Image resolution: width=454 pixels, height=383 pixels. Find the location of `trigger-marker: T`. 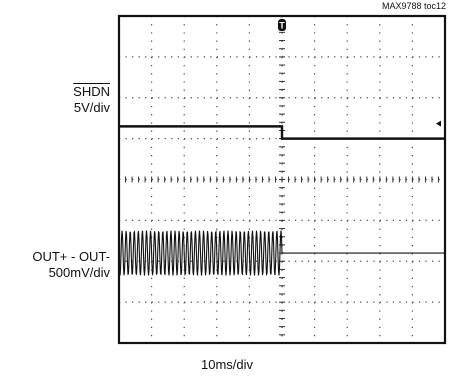

trigger-marker: T is located at coordinates (282, 25).